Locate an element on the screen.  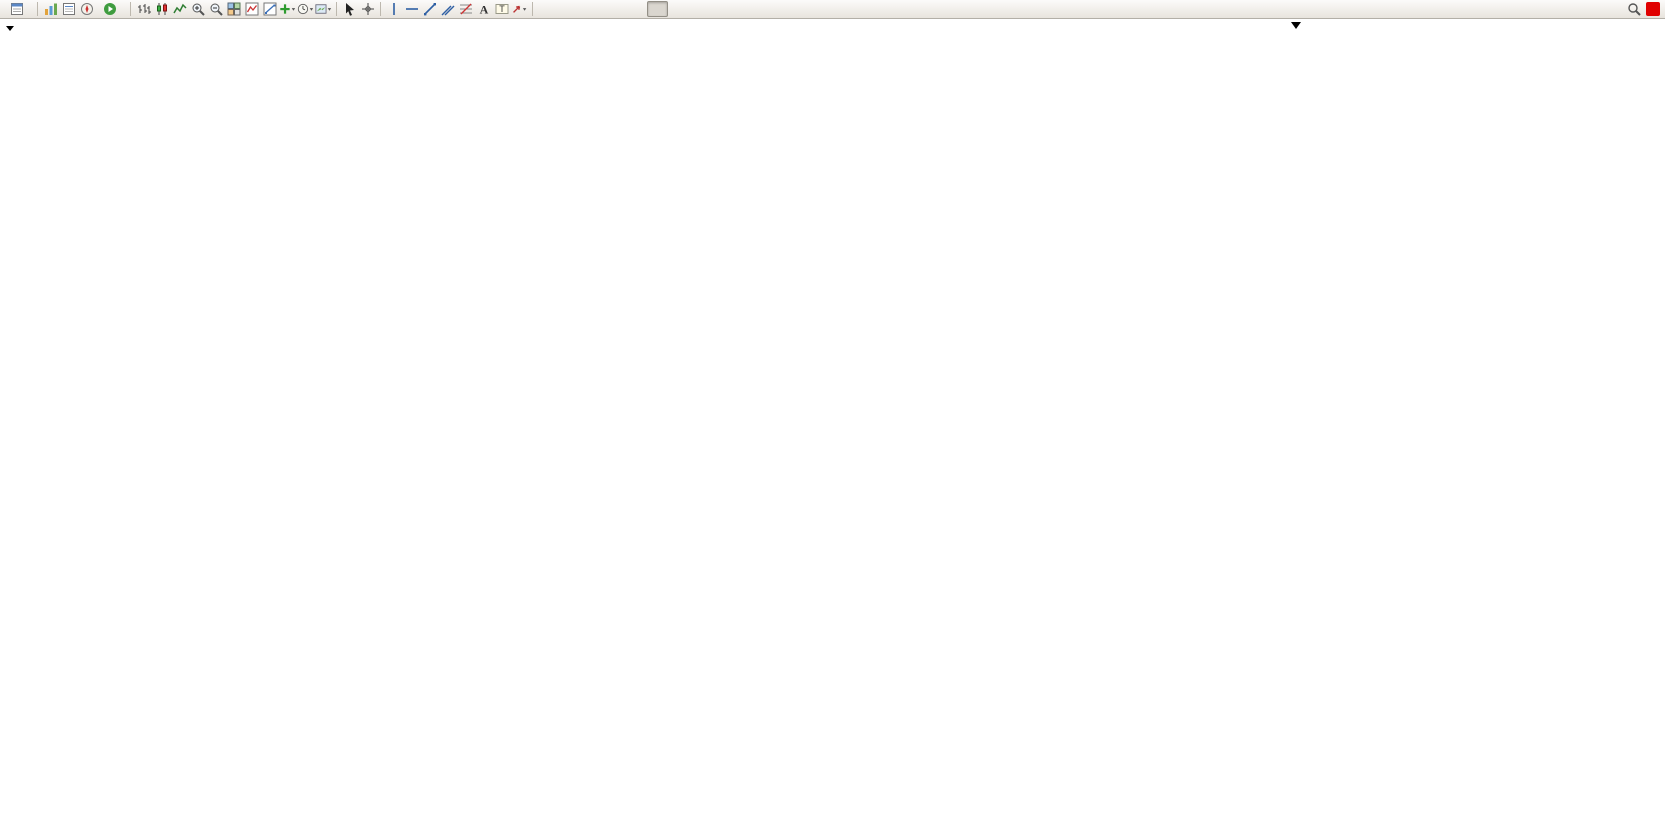
indicators-icon is located at coordinates (251, 9).